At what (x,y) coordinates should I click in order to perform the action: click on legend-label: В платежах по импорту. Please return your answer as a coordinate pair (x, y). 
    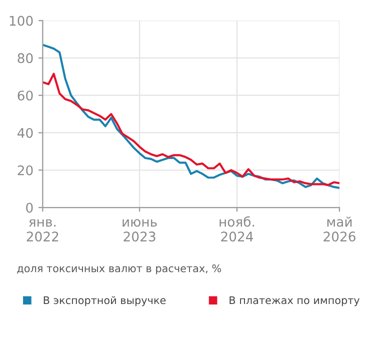
    Looking at the image, I should click on (295, 301).